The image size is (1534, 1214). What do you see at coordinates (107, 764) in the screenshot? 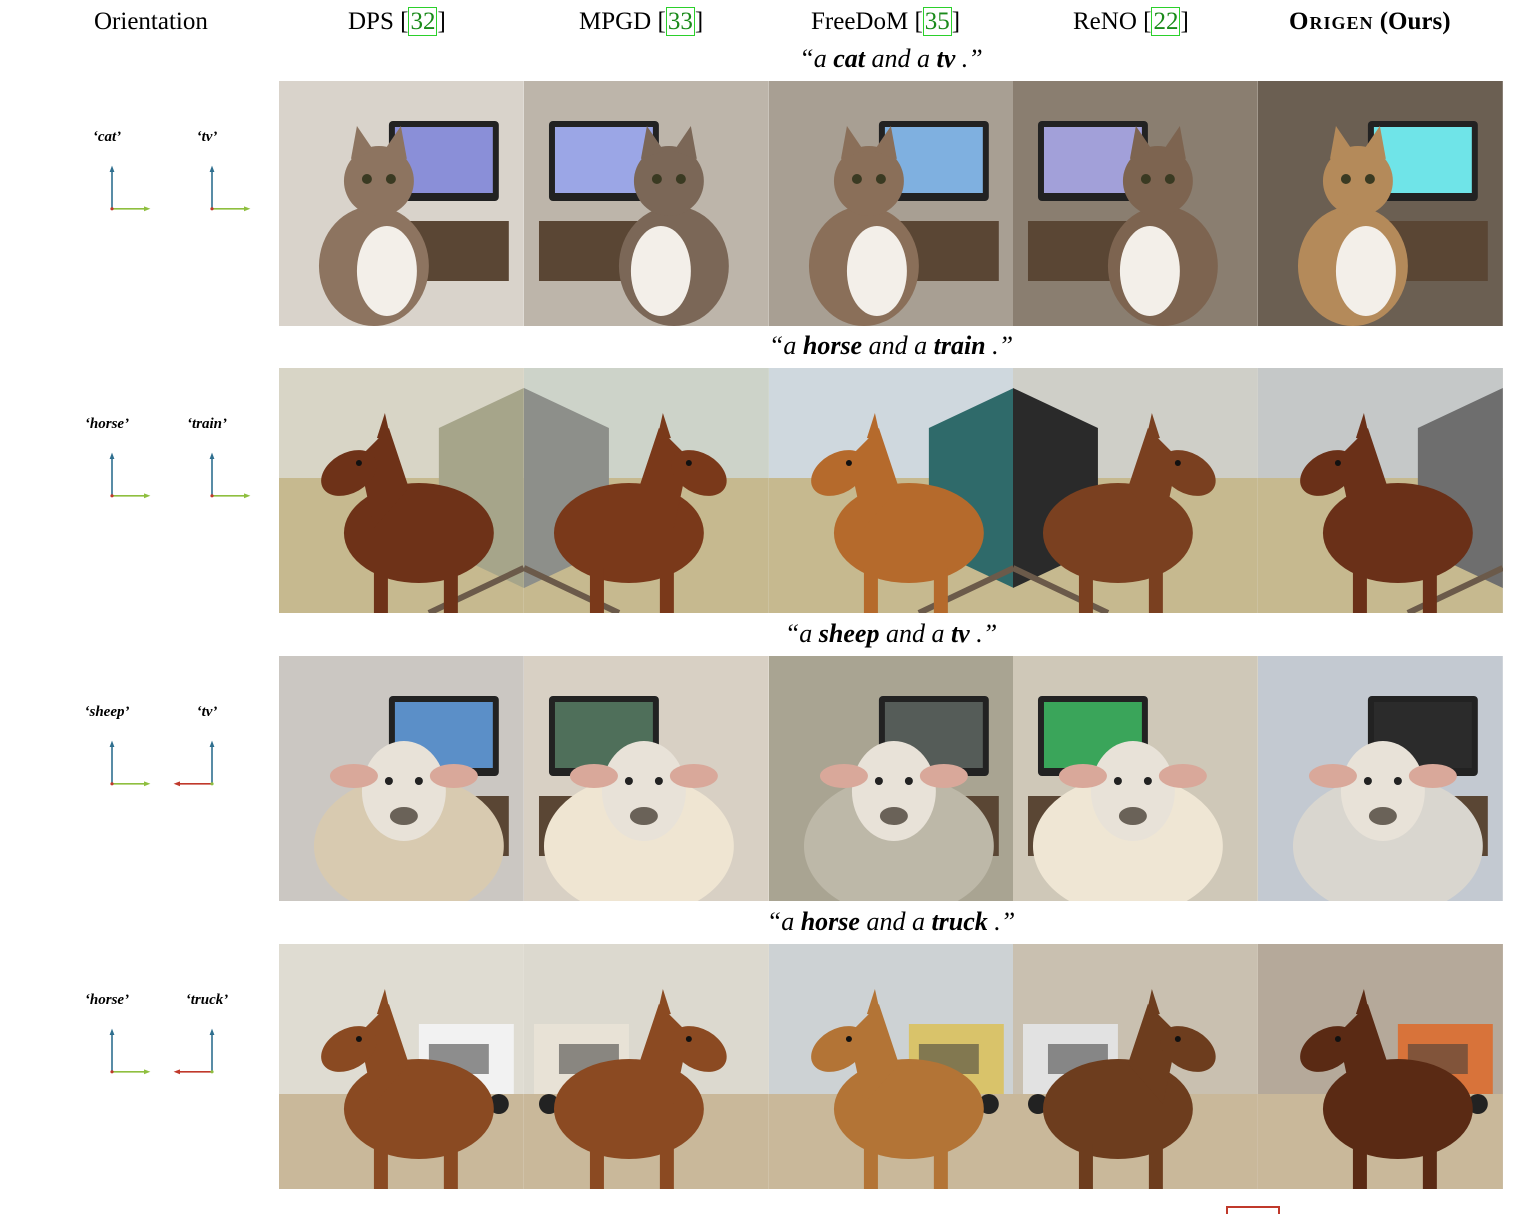
I see `orientation-glyph: ‘sheep’` at bounding box center [107, 764].